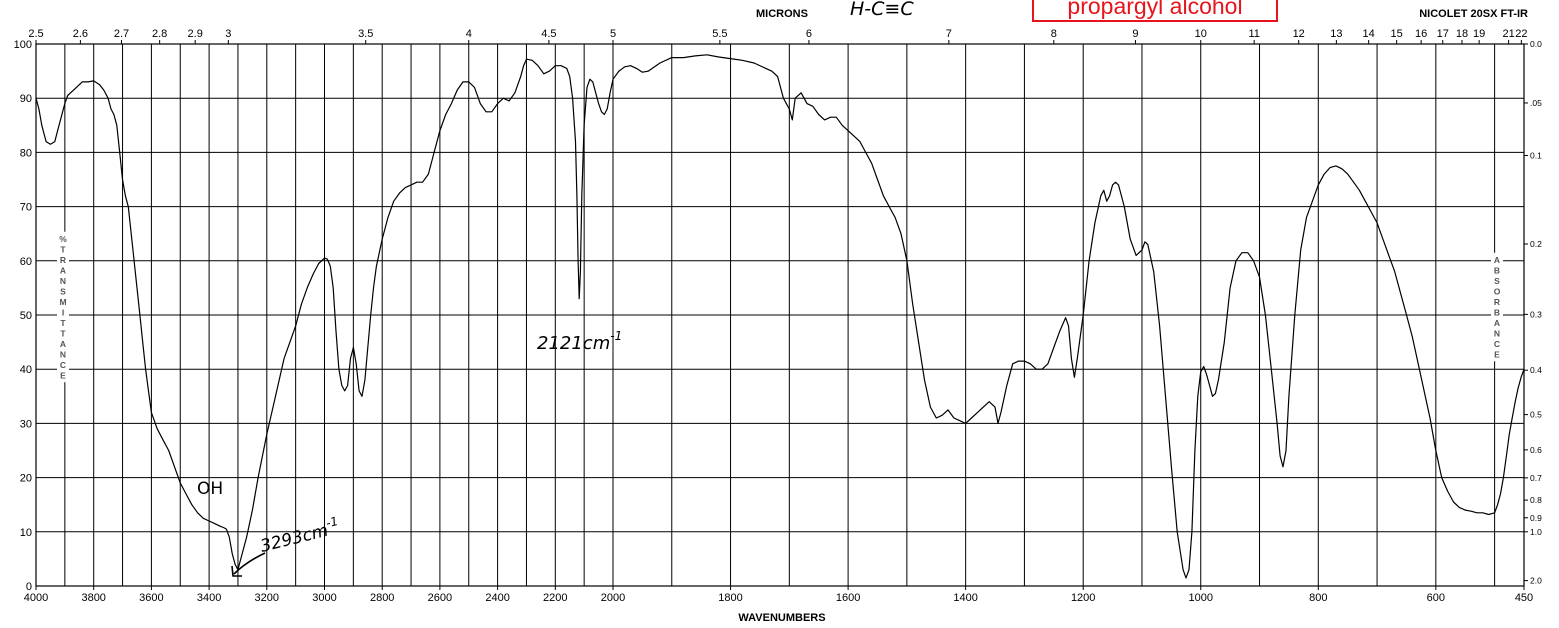 This screenshot has height=628, width=1559. Describe the element at coordinates (1524, 598) in the screenshot. I see `x-tick-label: 450` at that location.